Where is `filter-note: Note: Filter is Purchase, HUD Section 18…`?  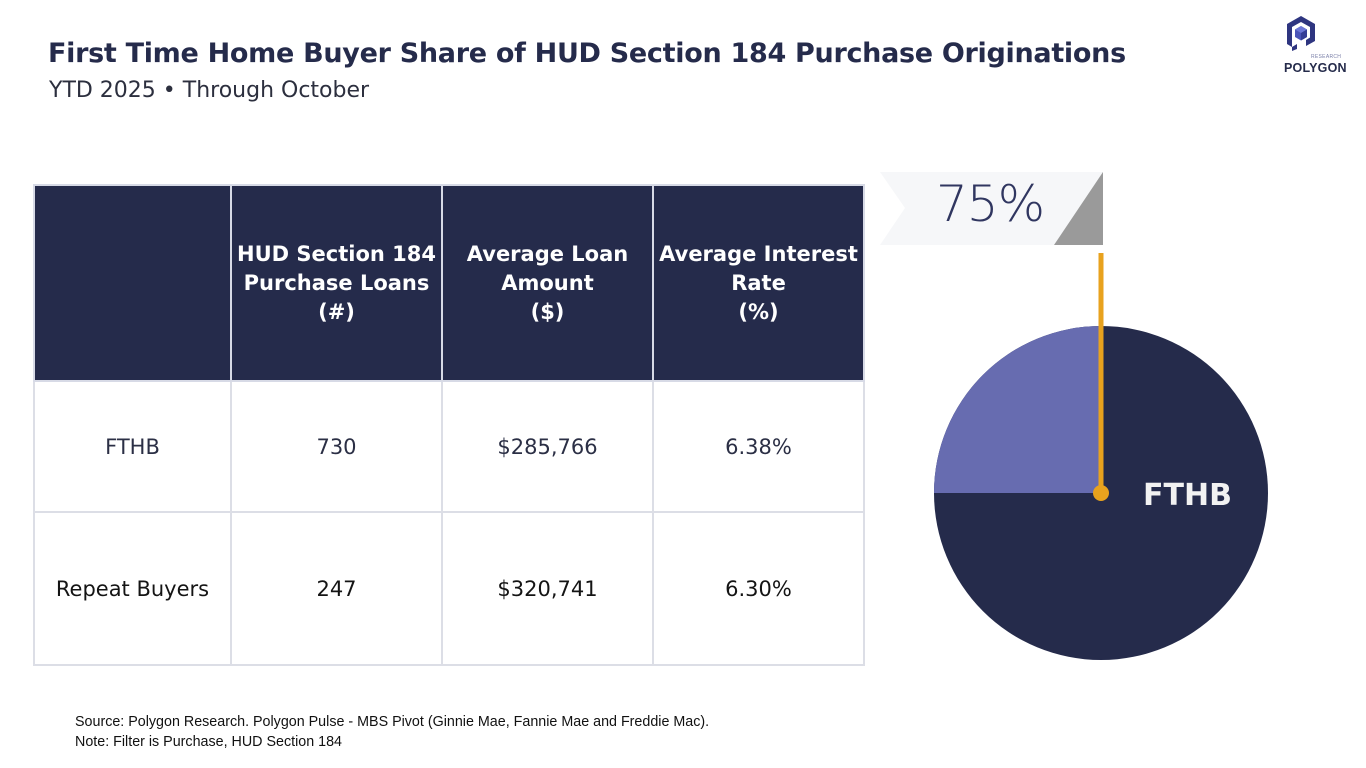 filter-note: Note: Filter is Purchase, HUD Section 18… is located at coordinates (208, 742).